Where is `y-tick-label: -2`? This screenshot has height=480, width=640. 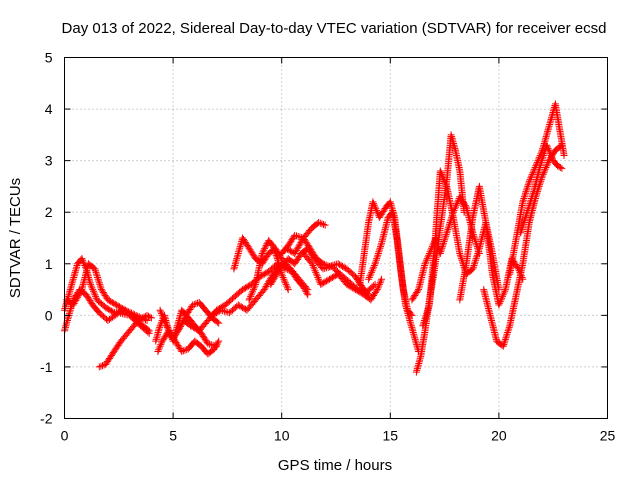
y-tick-label: -2 is located at coordinates (46, 419).